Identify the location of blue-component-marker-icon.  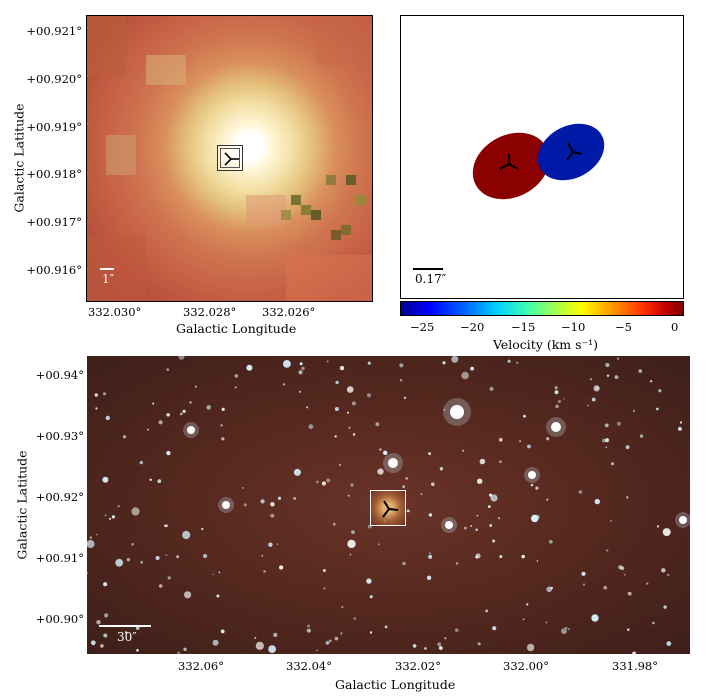
(574, 151).